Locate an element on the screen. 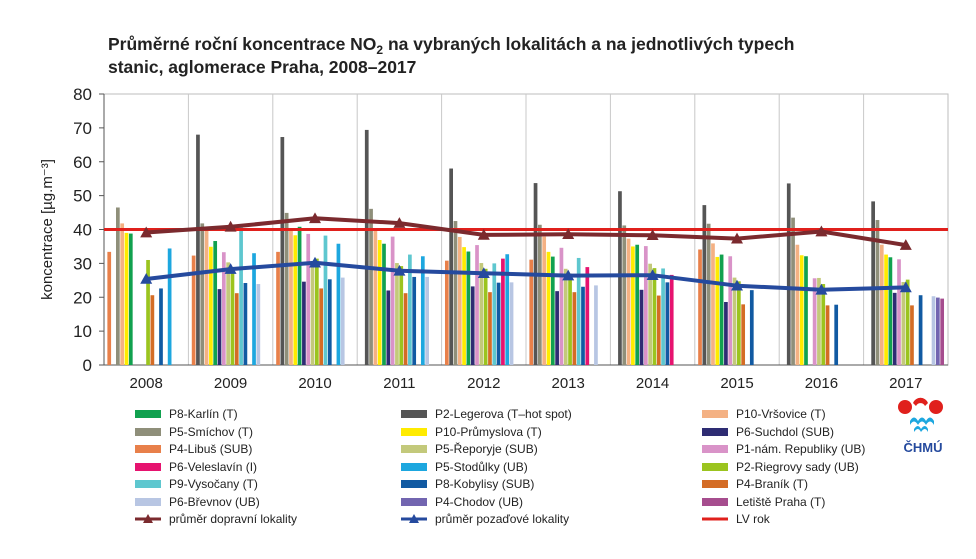  y-tick-label: 30 is located at coordinates (82, 263).